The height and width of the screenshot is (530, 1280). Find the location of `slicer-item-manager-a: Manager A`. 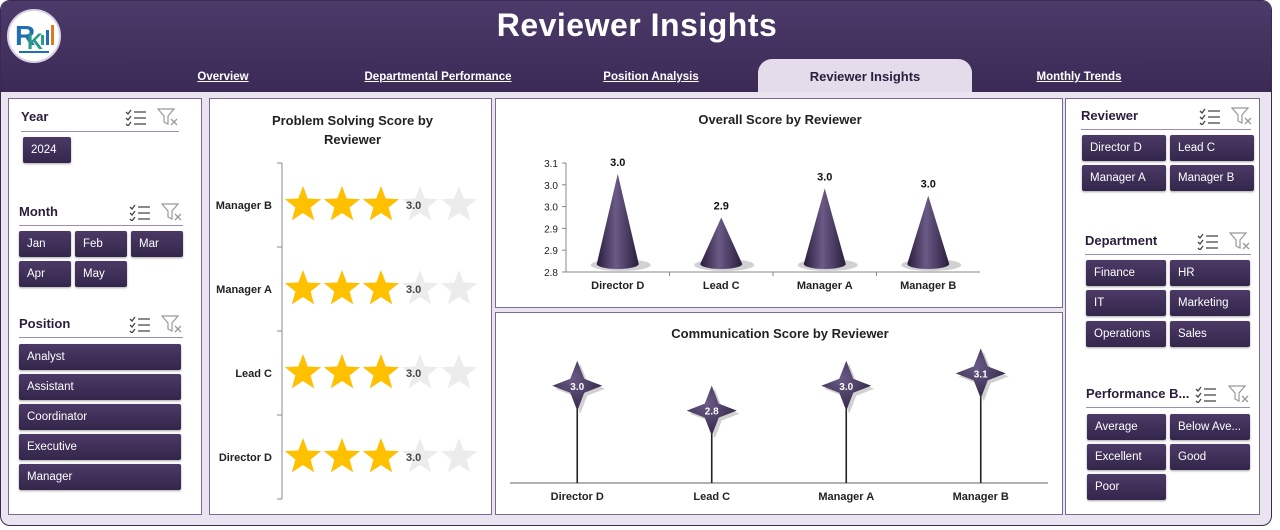

slicer-item-manager-a: Manager A is located at coordinates (1124, 178).